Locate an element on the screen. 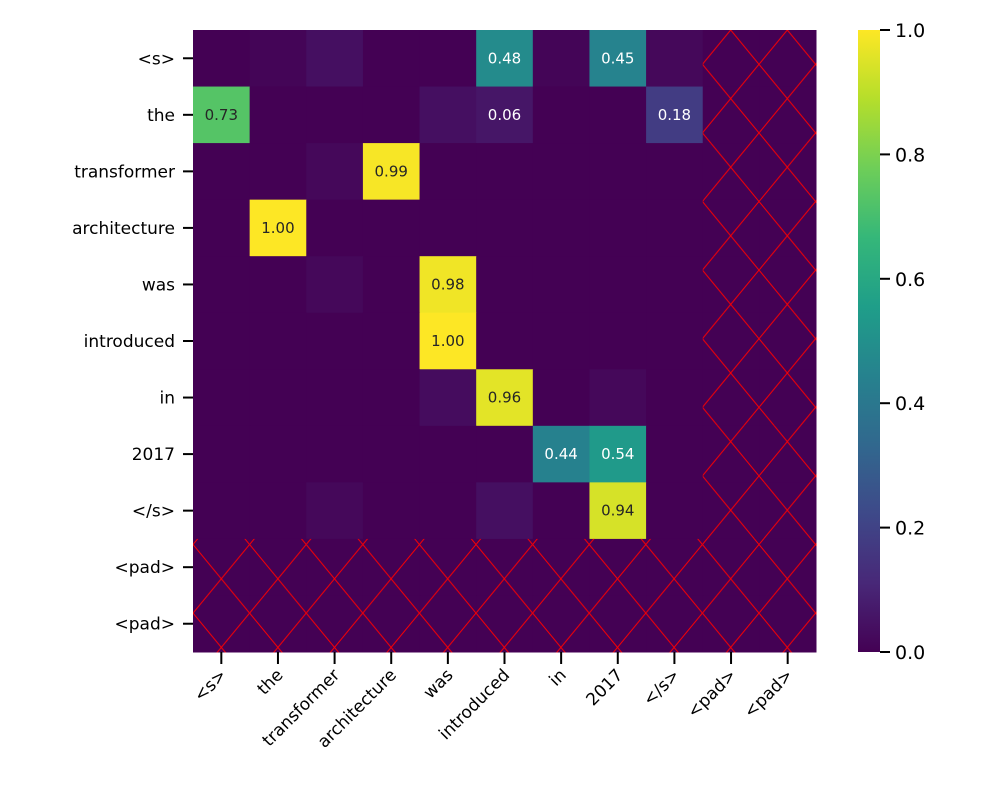 This screenshot has width=1000, height=804. cell-annotation: 1.00 is located at coordinates (277, 228).